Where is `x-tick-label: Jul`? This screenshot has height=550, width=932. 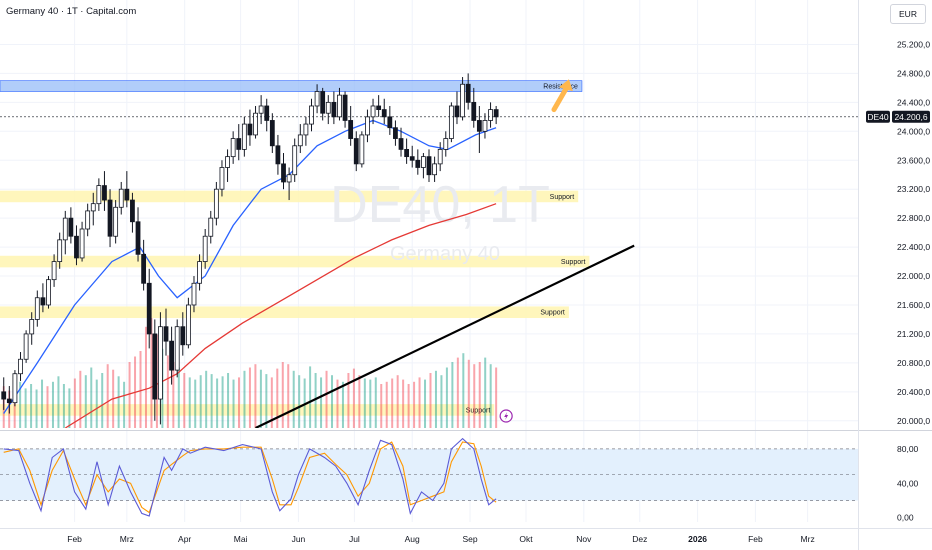 x-tick-label: Jul is located at coordinates (354, 539).